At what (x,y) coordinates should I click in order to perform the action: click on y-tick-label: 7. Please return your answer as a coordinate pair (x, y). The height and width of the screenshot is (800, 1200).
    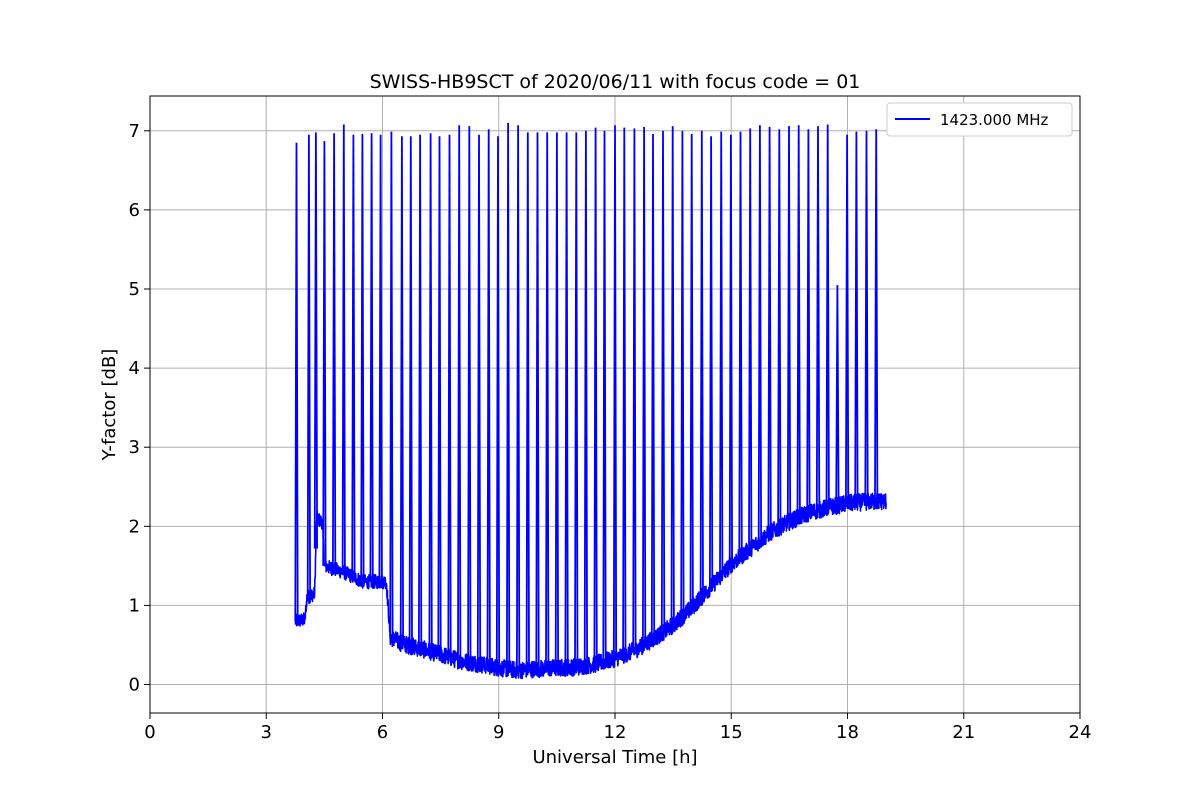
    Looking at the image, I should click on (134, 131).